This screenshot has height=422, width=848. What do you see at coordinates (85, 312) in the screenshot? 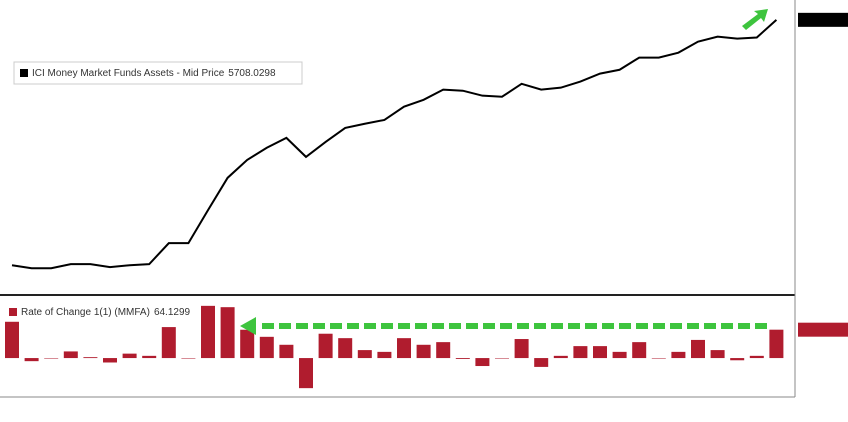
I see `legend-name: Rate of Change 1(1) (MMFA)` at bounding box center [85, 312].